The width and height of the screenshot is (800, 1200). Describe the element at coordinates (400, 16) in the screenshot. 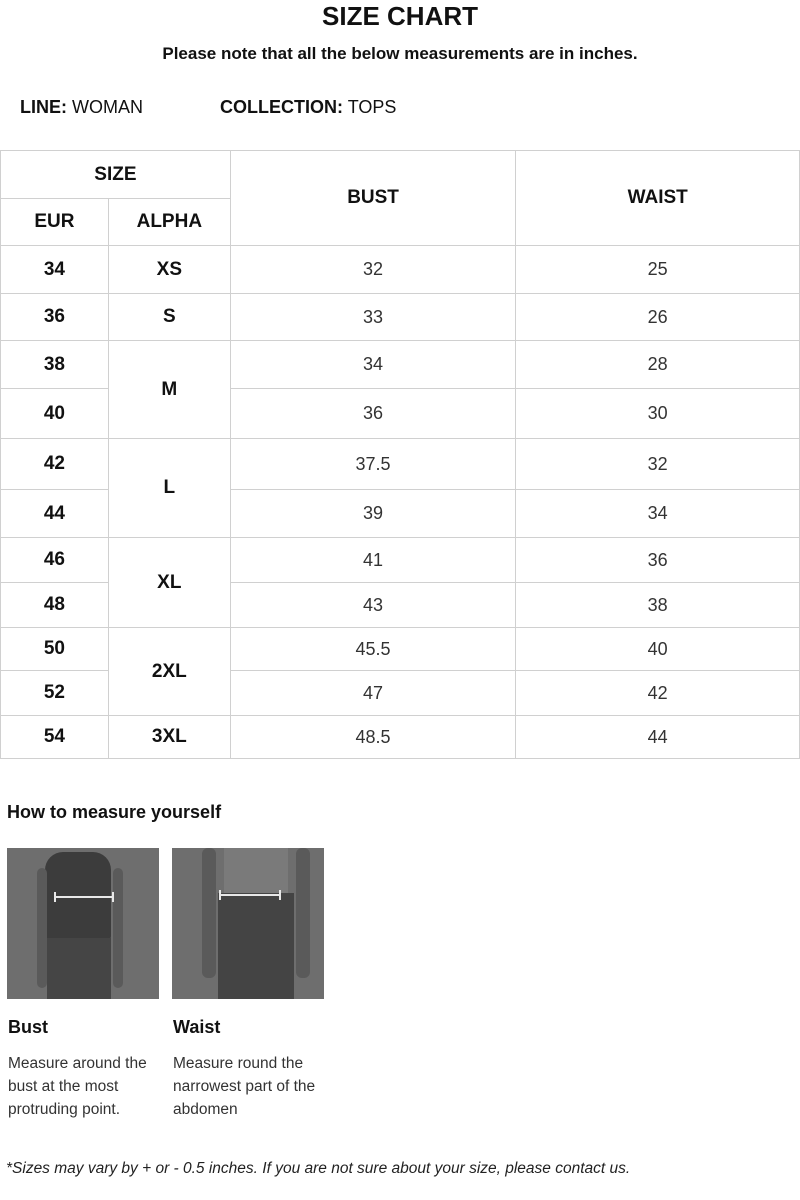

I see `page-title: SIZE CHART` at that location.